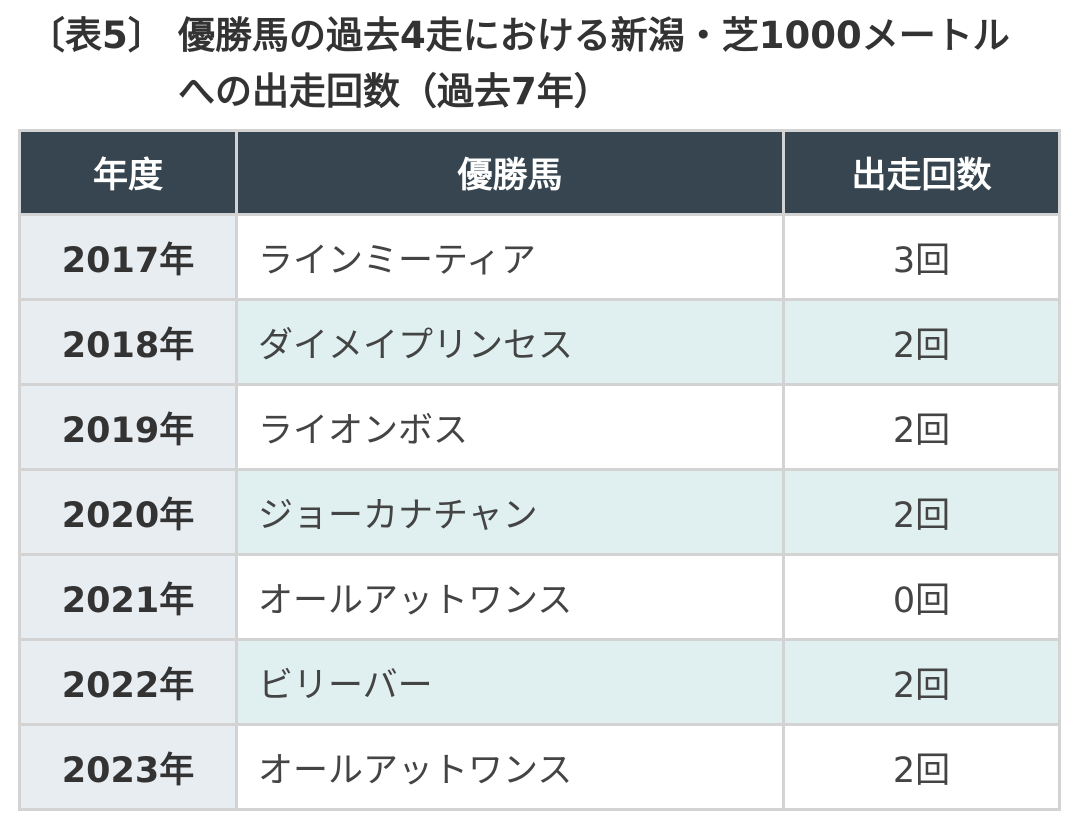  What do you see at coordinates (510, 257) in the screenshot?
I see `winner-cell: ラインミーティア` at bounding box center [510, 257].